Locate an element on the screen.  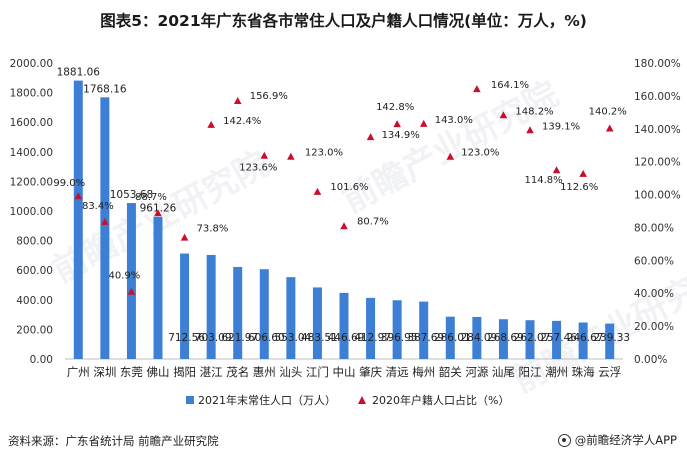
ratio-value-label: 123.0% is located at coordinates (324, 153).